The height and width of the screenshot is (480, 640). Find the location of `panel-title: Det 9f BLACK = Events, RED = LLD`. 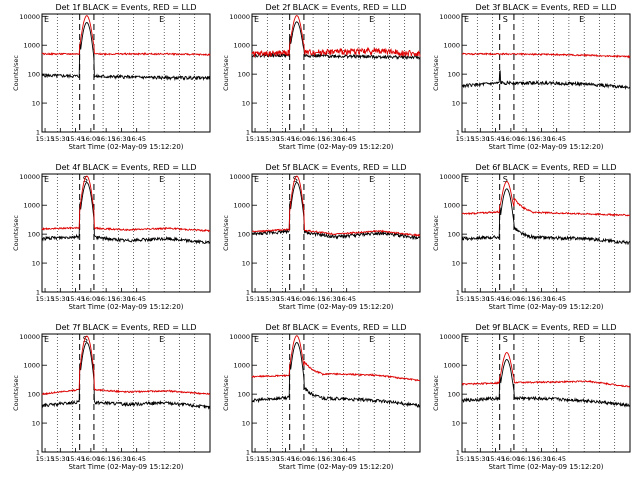

panel-title: Det 9f BLACK = Events, RED = LLD is located at coordinates (545, 327).